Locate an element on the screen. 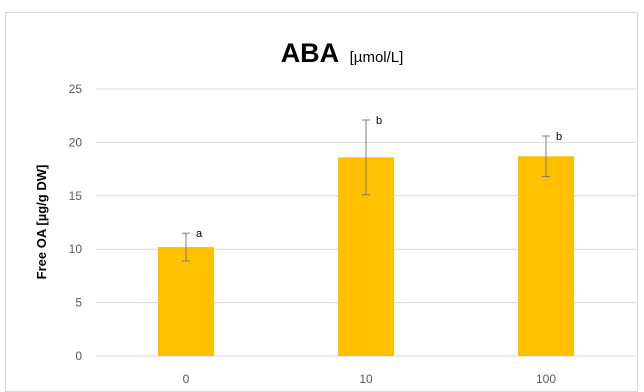 This screenshot has width=644, height=392. y-axis-label: Free OA [µg/g DW] is located at coordinates (41, 222).